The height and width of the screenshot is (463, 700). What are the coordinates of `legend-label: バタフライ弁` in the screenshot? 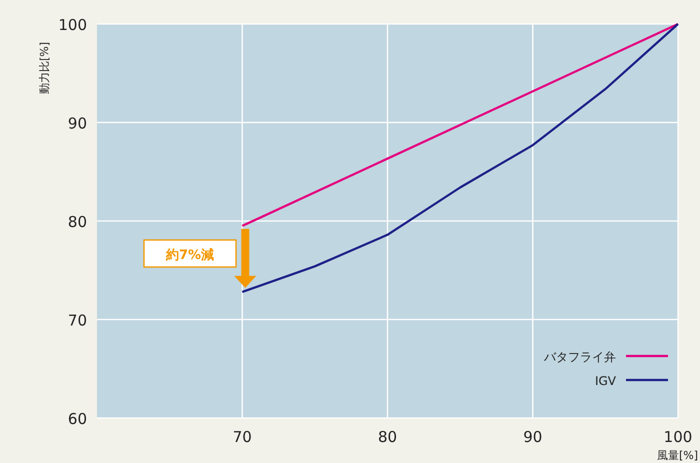 It's located at (579, 357).